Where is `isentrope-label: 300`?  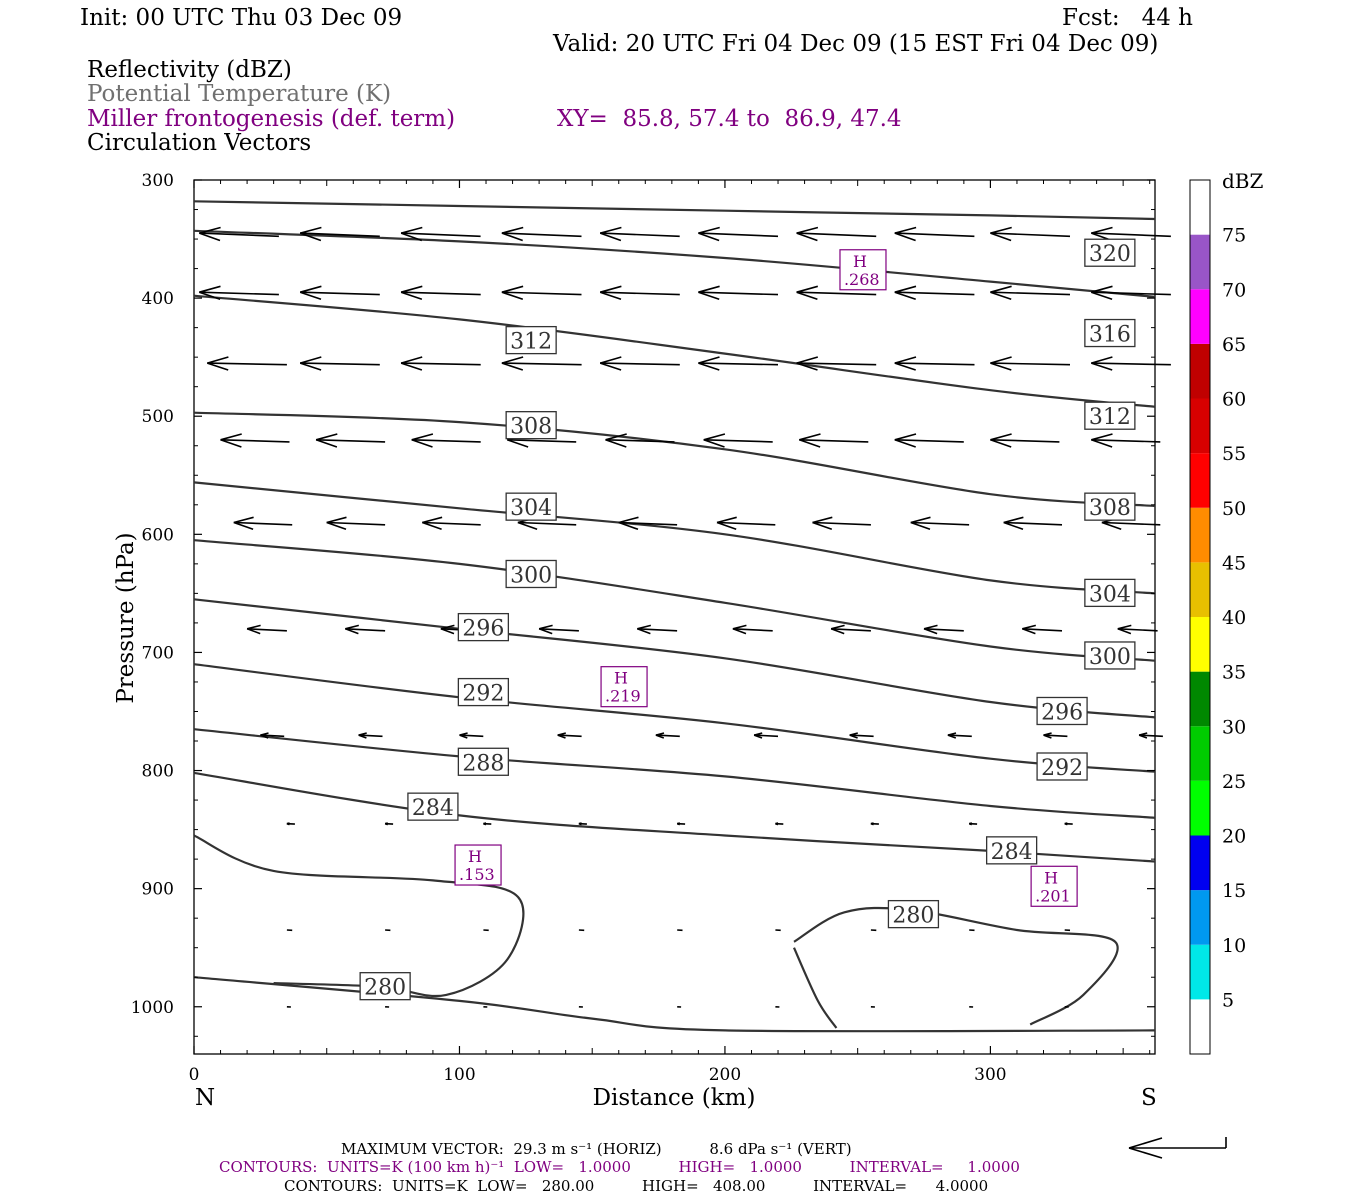 isentrope-label: 300 is located at coordinates (531, 573).